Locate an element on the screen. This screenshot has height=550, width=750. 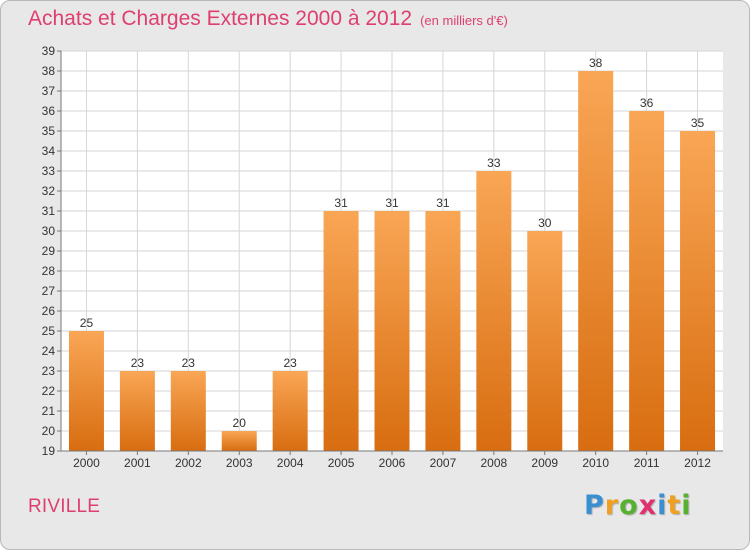
y-tick-label: 32 is located at coordinates (49, 191).